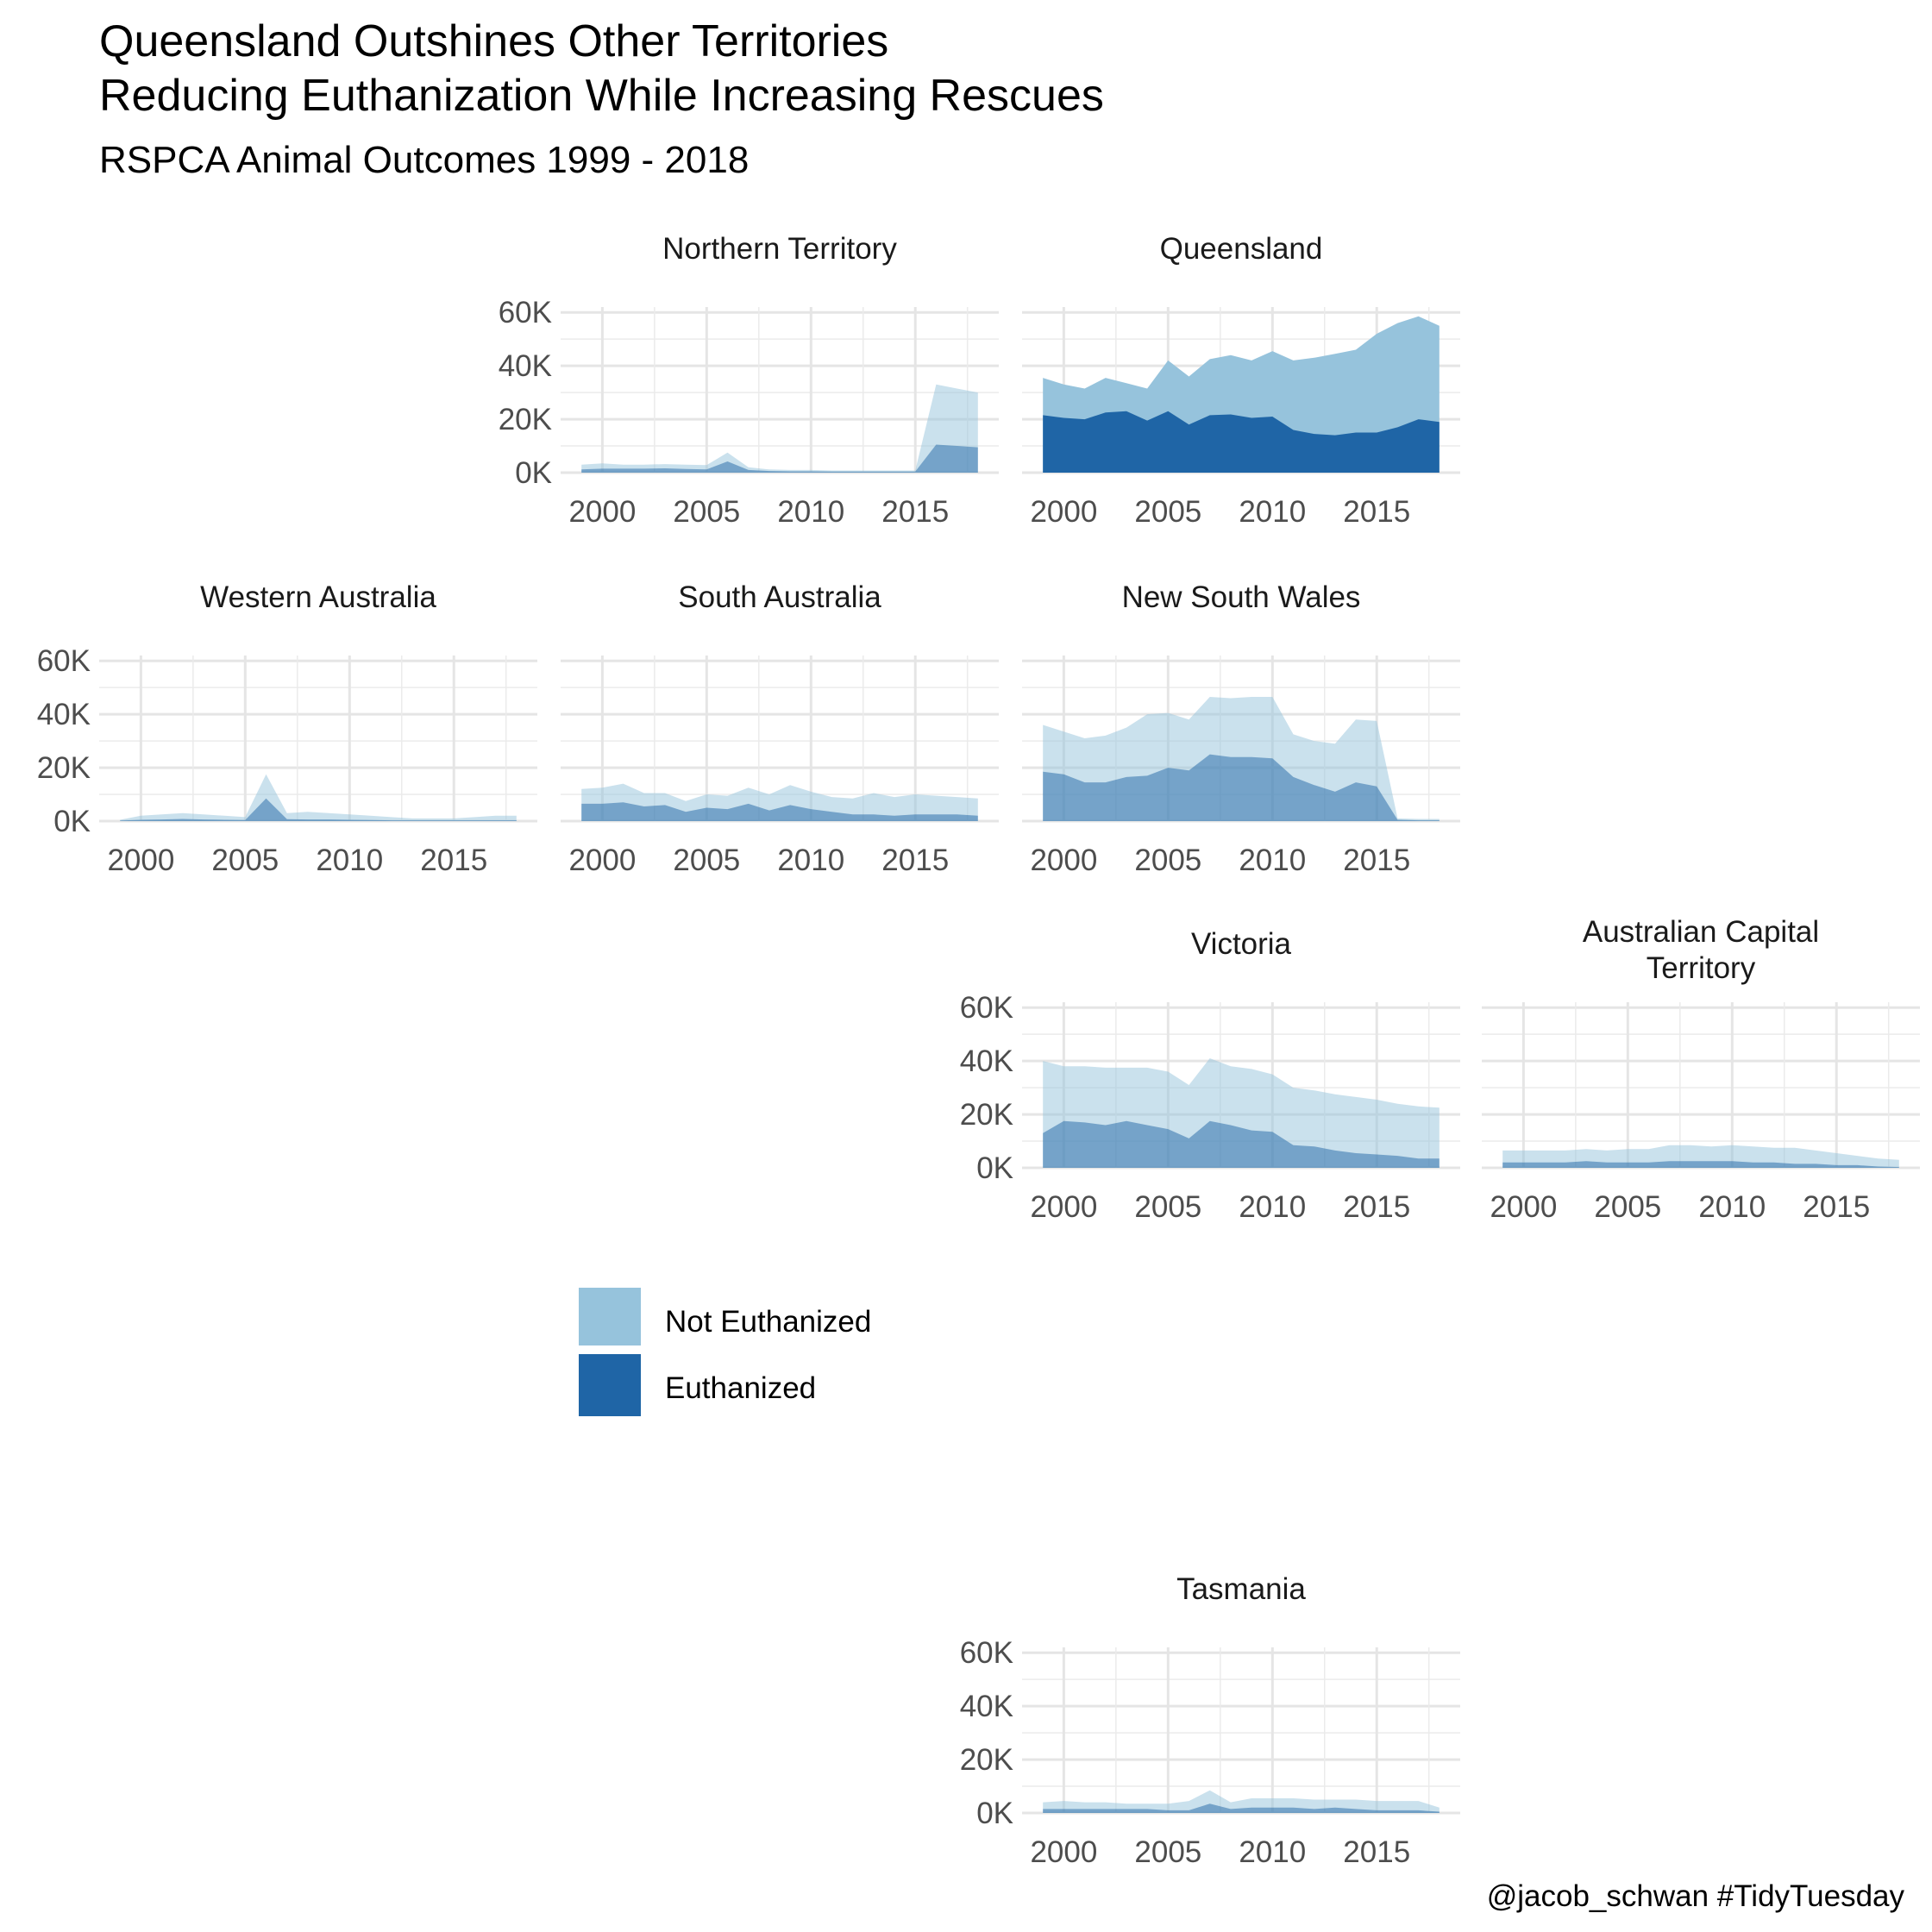 This screenshot has width=1932, height=1932. Describe the element at coordinates (1241, 944) in the screenshot. I see `facet-title: Victoria` at that location.